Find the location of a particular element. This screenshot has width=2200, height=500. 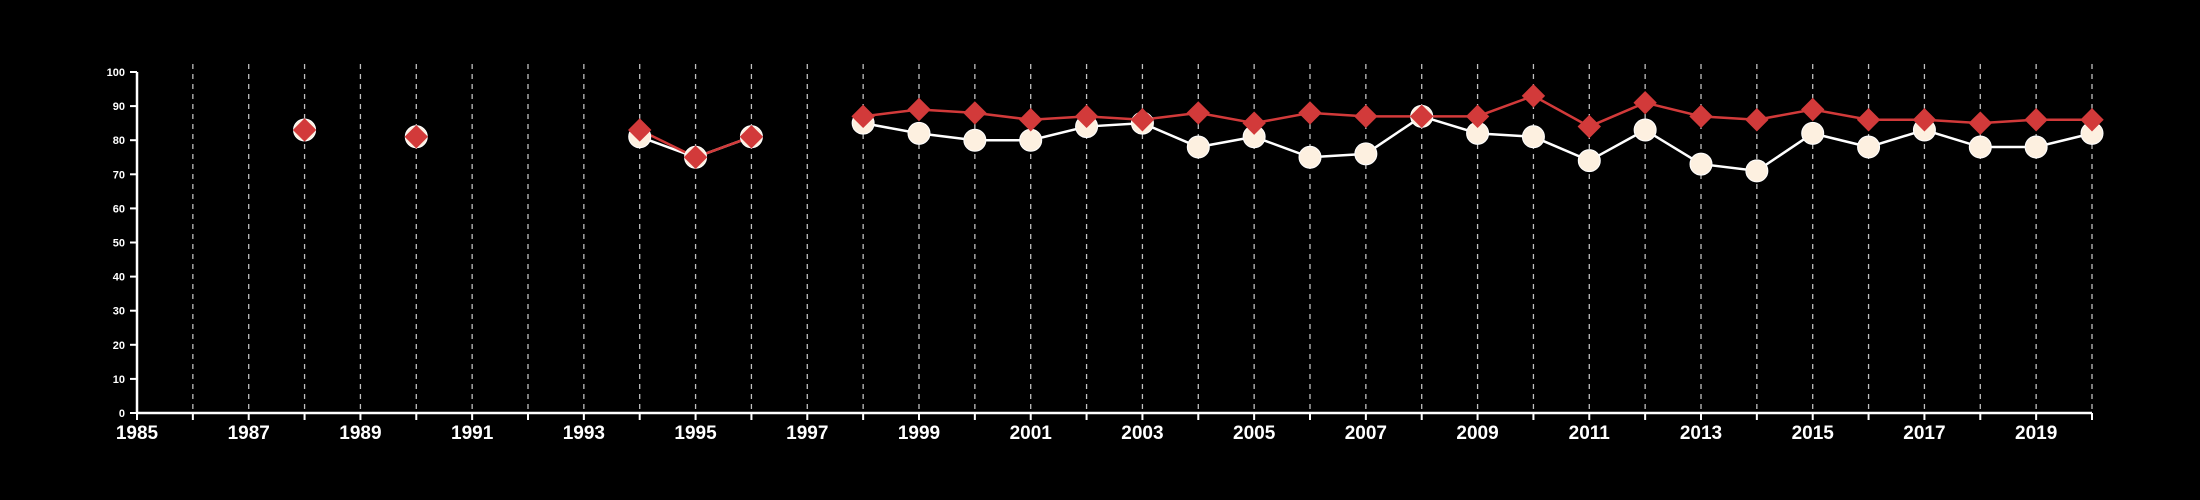

x-tick-label: 2011 is located at coordinates (1590, 433).